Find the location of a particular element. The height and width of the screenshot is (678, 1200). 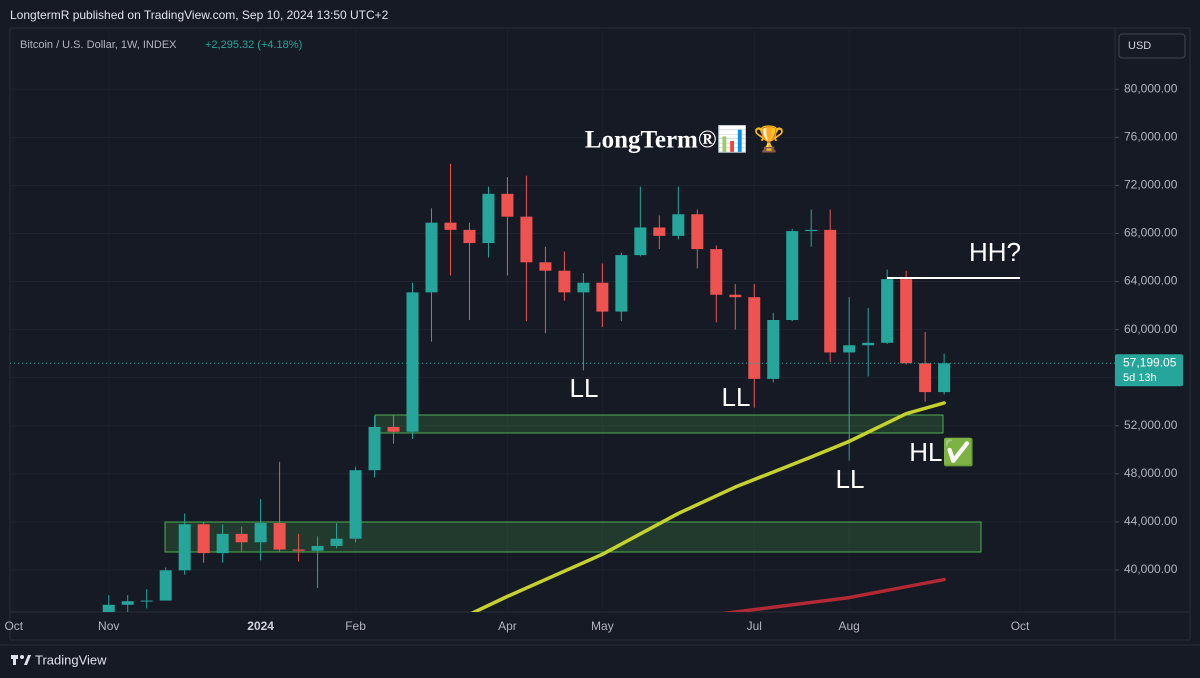

y-tick-label: 64,000.00 is located at coordinates (1151, 281).